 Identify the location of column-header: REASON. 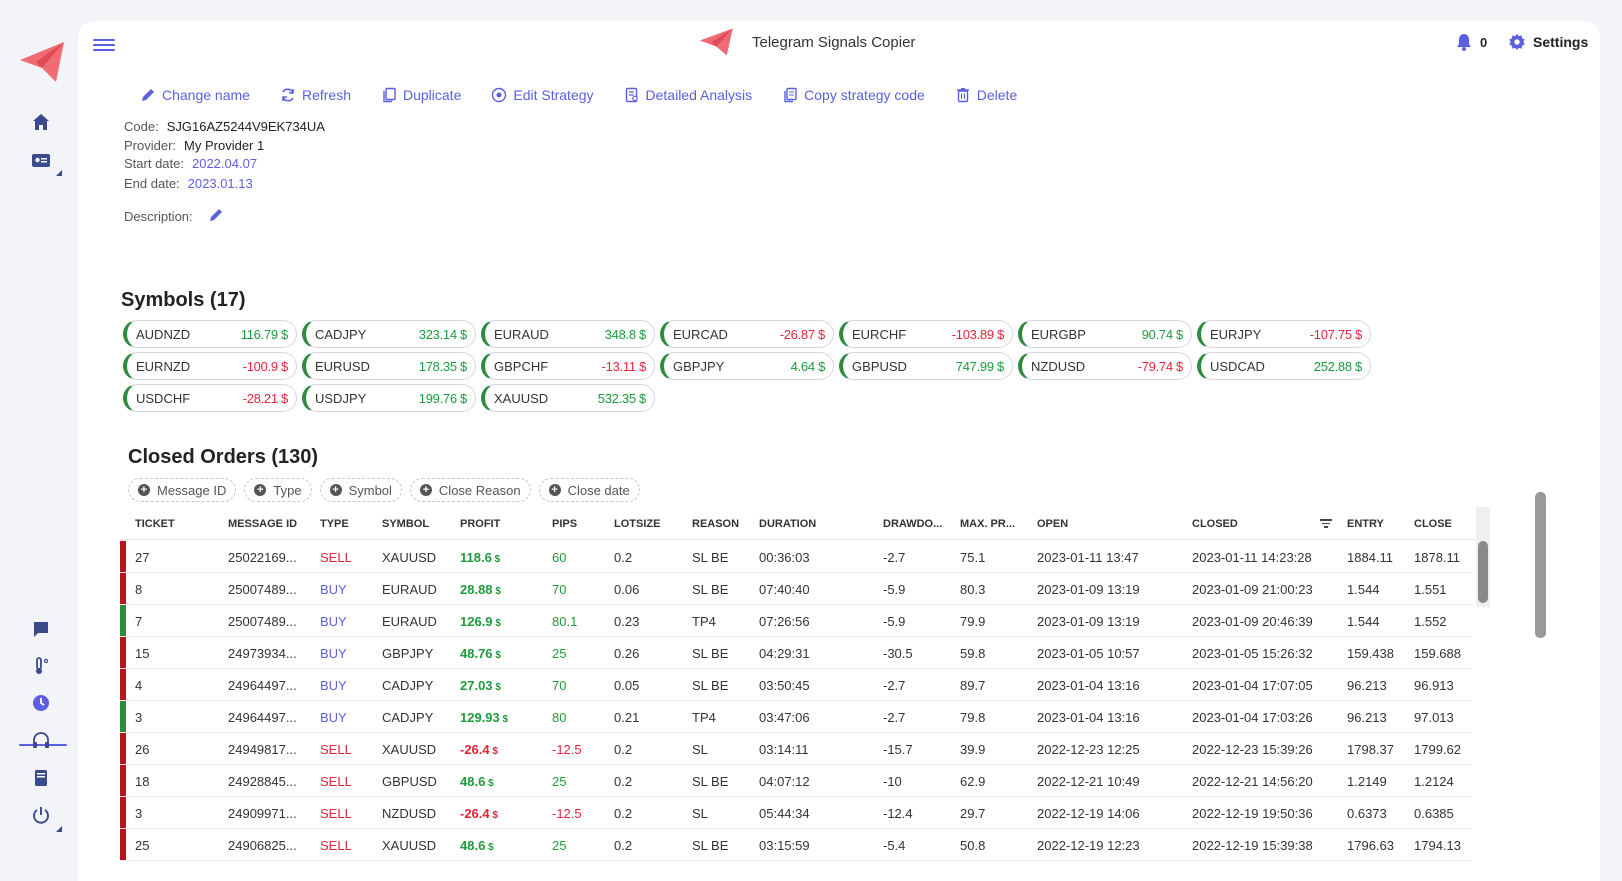
(716, 524).